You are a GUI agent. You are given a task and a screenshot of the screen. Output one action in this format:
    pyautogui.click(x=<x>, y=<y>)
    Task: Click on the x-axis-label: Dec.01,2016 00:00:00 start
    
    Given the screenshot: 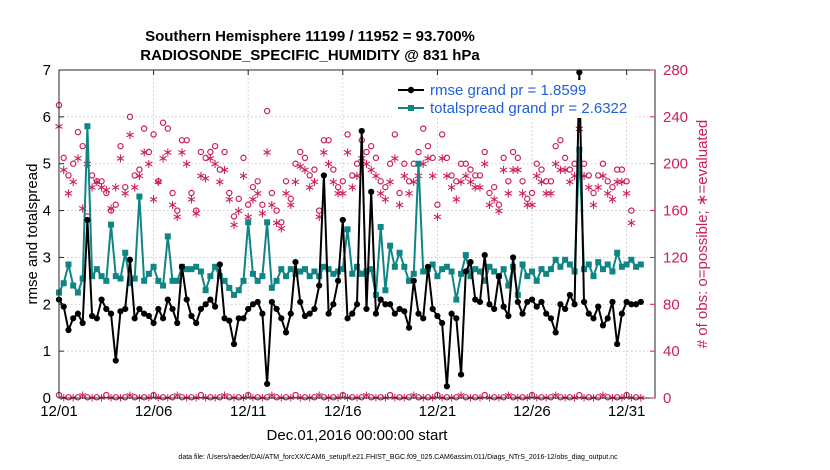 What is the action you would take?
    pyautogui.click(x=358, y=435)
    